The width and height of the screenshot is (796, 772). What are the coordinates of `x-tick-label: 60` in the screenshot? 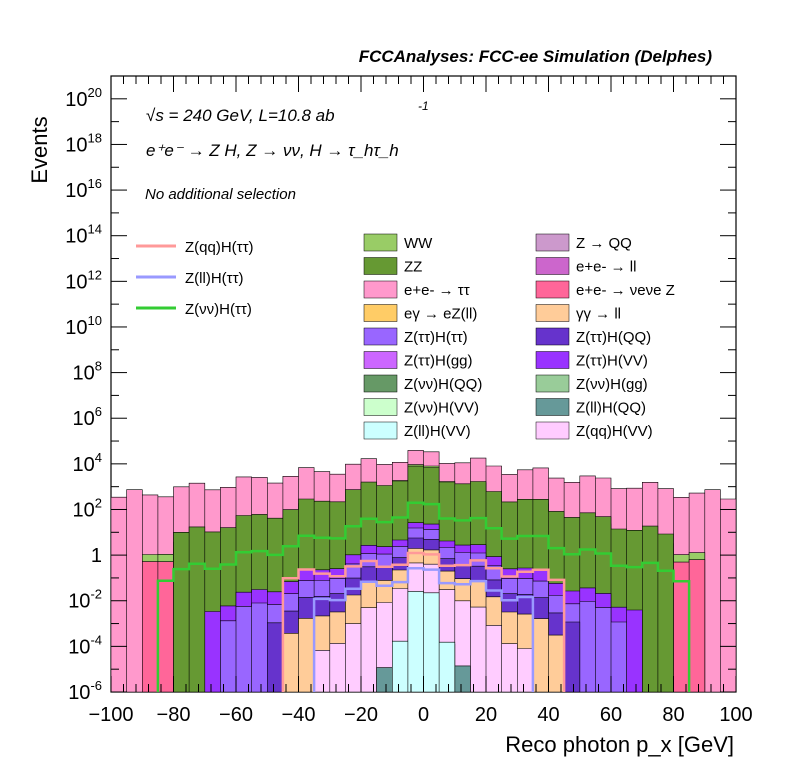 It's located at (611, 715).